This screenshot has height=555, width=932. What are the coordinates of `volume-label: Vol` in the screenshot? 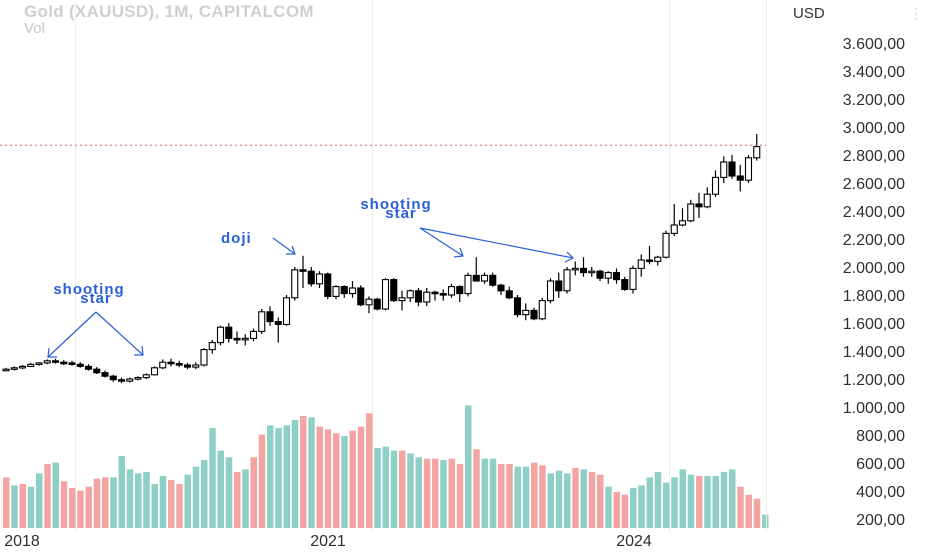 It's located at (34, 28).